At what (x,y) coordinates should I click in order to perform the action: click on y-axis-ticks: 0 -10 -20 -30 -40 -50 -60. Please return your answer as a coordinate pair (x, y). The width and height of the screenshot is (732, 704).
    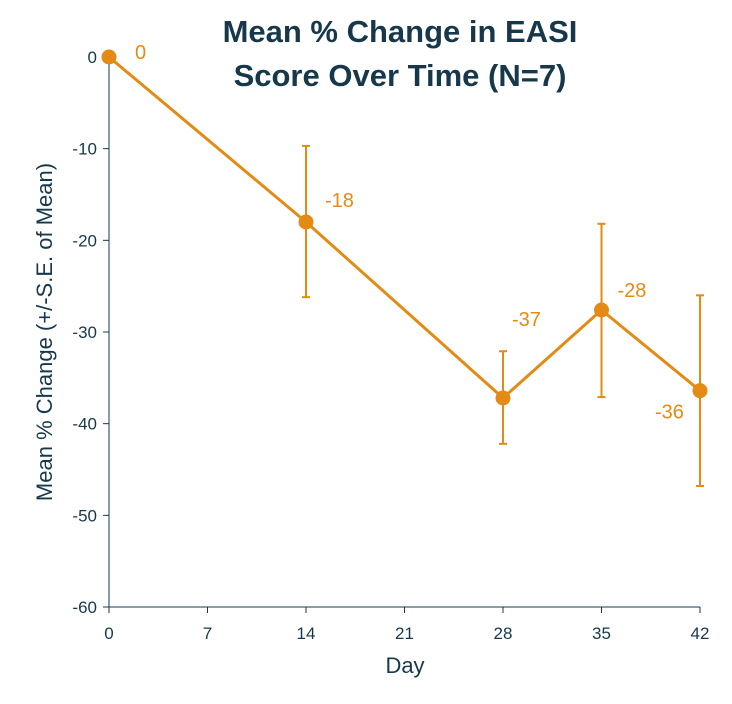
    Looking at the image, I should click on (90, 332).